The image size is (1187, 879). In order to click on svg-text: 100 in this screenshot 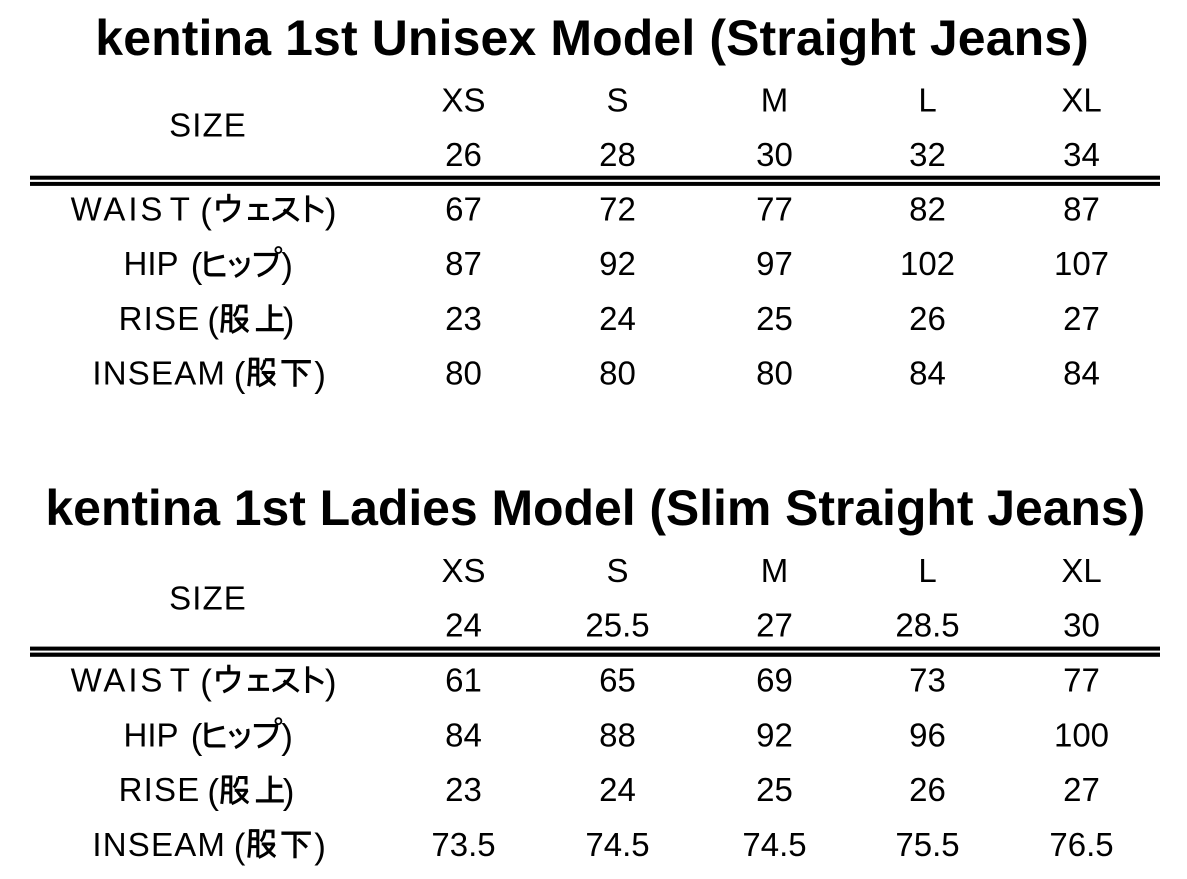, I will do `click(1081, 734)`.